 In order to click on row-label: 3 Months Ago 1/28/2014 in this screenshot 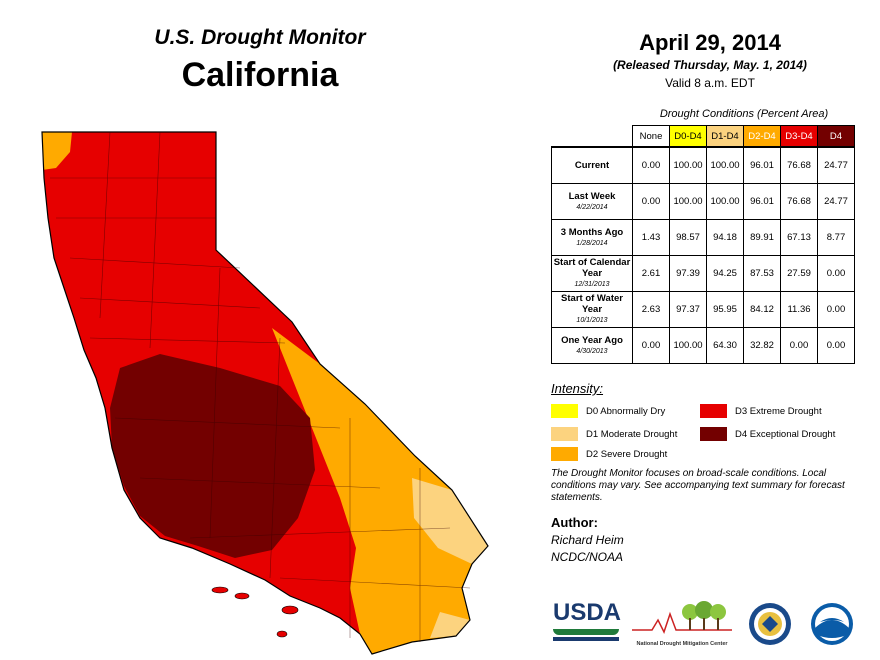, I will do `click(592, 237)`.